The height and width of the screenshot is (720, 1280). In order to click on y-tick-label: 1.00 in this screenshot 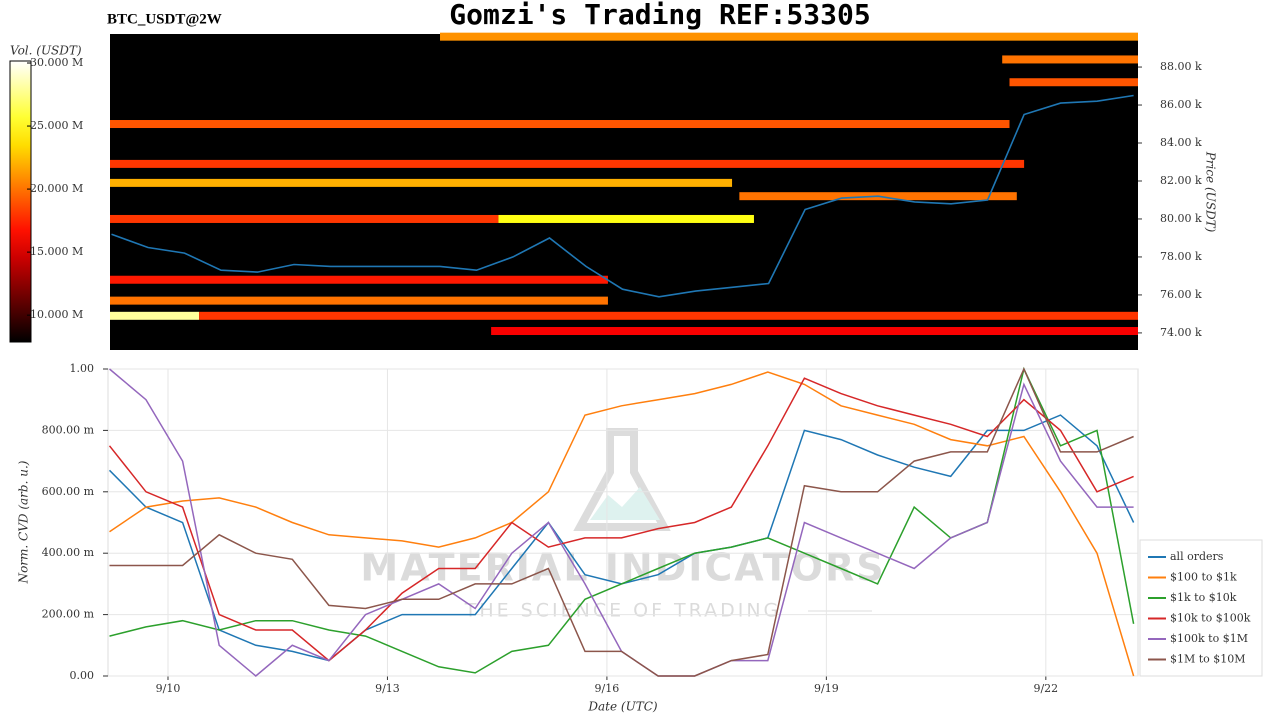, I will do `click(82, 368)`.